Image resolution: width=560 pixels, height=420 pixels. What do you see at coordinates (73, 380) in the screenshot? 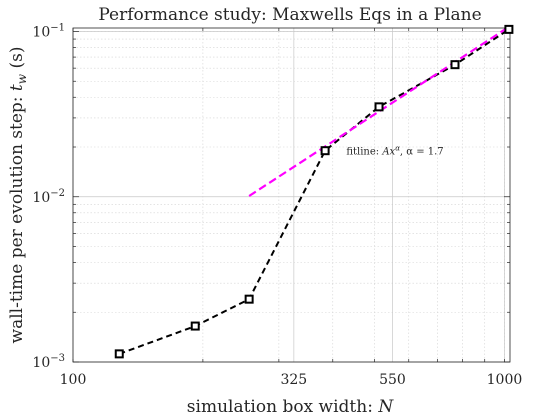
I see `x-tick-label: 100` at bounding box center [73, 380].